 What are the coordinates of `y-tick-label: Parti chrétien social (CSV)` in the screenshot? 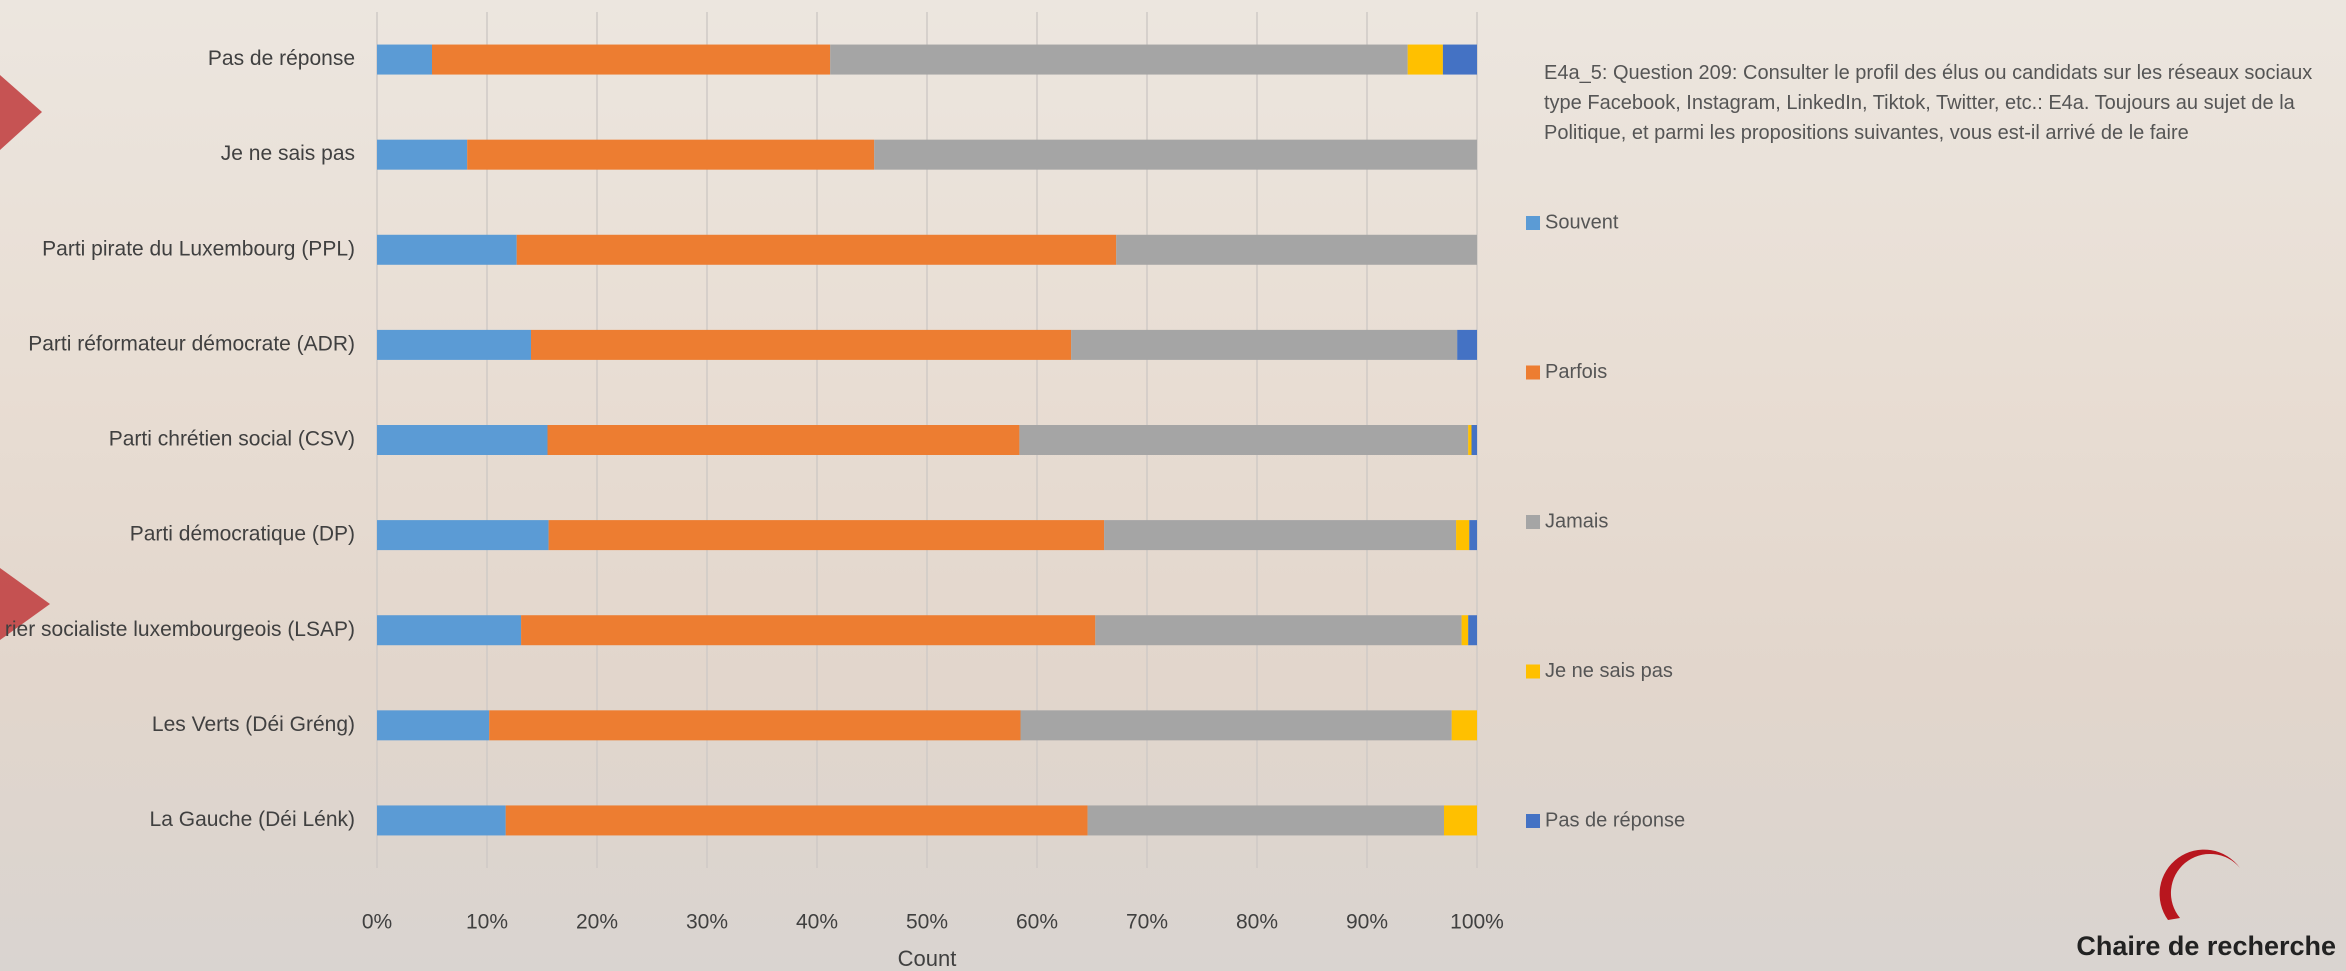 It's located at (232, 439).